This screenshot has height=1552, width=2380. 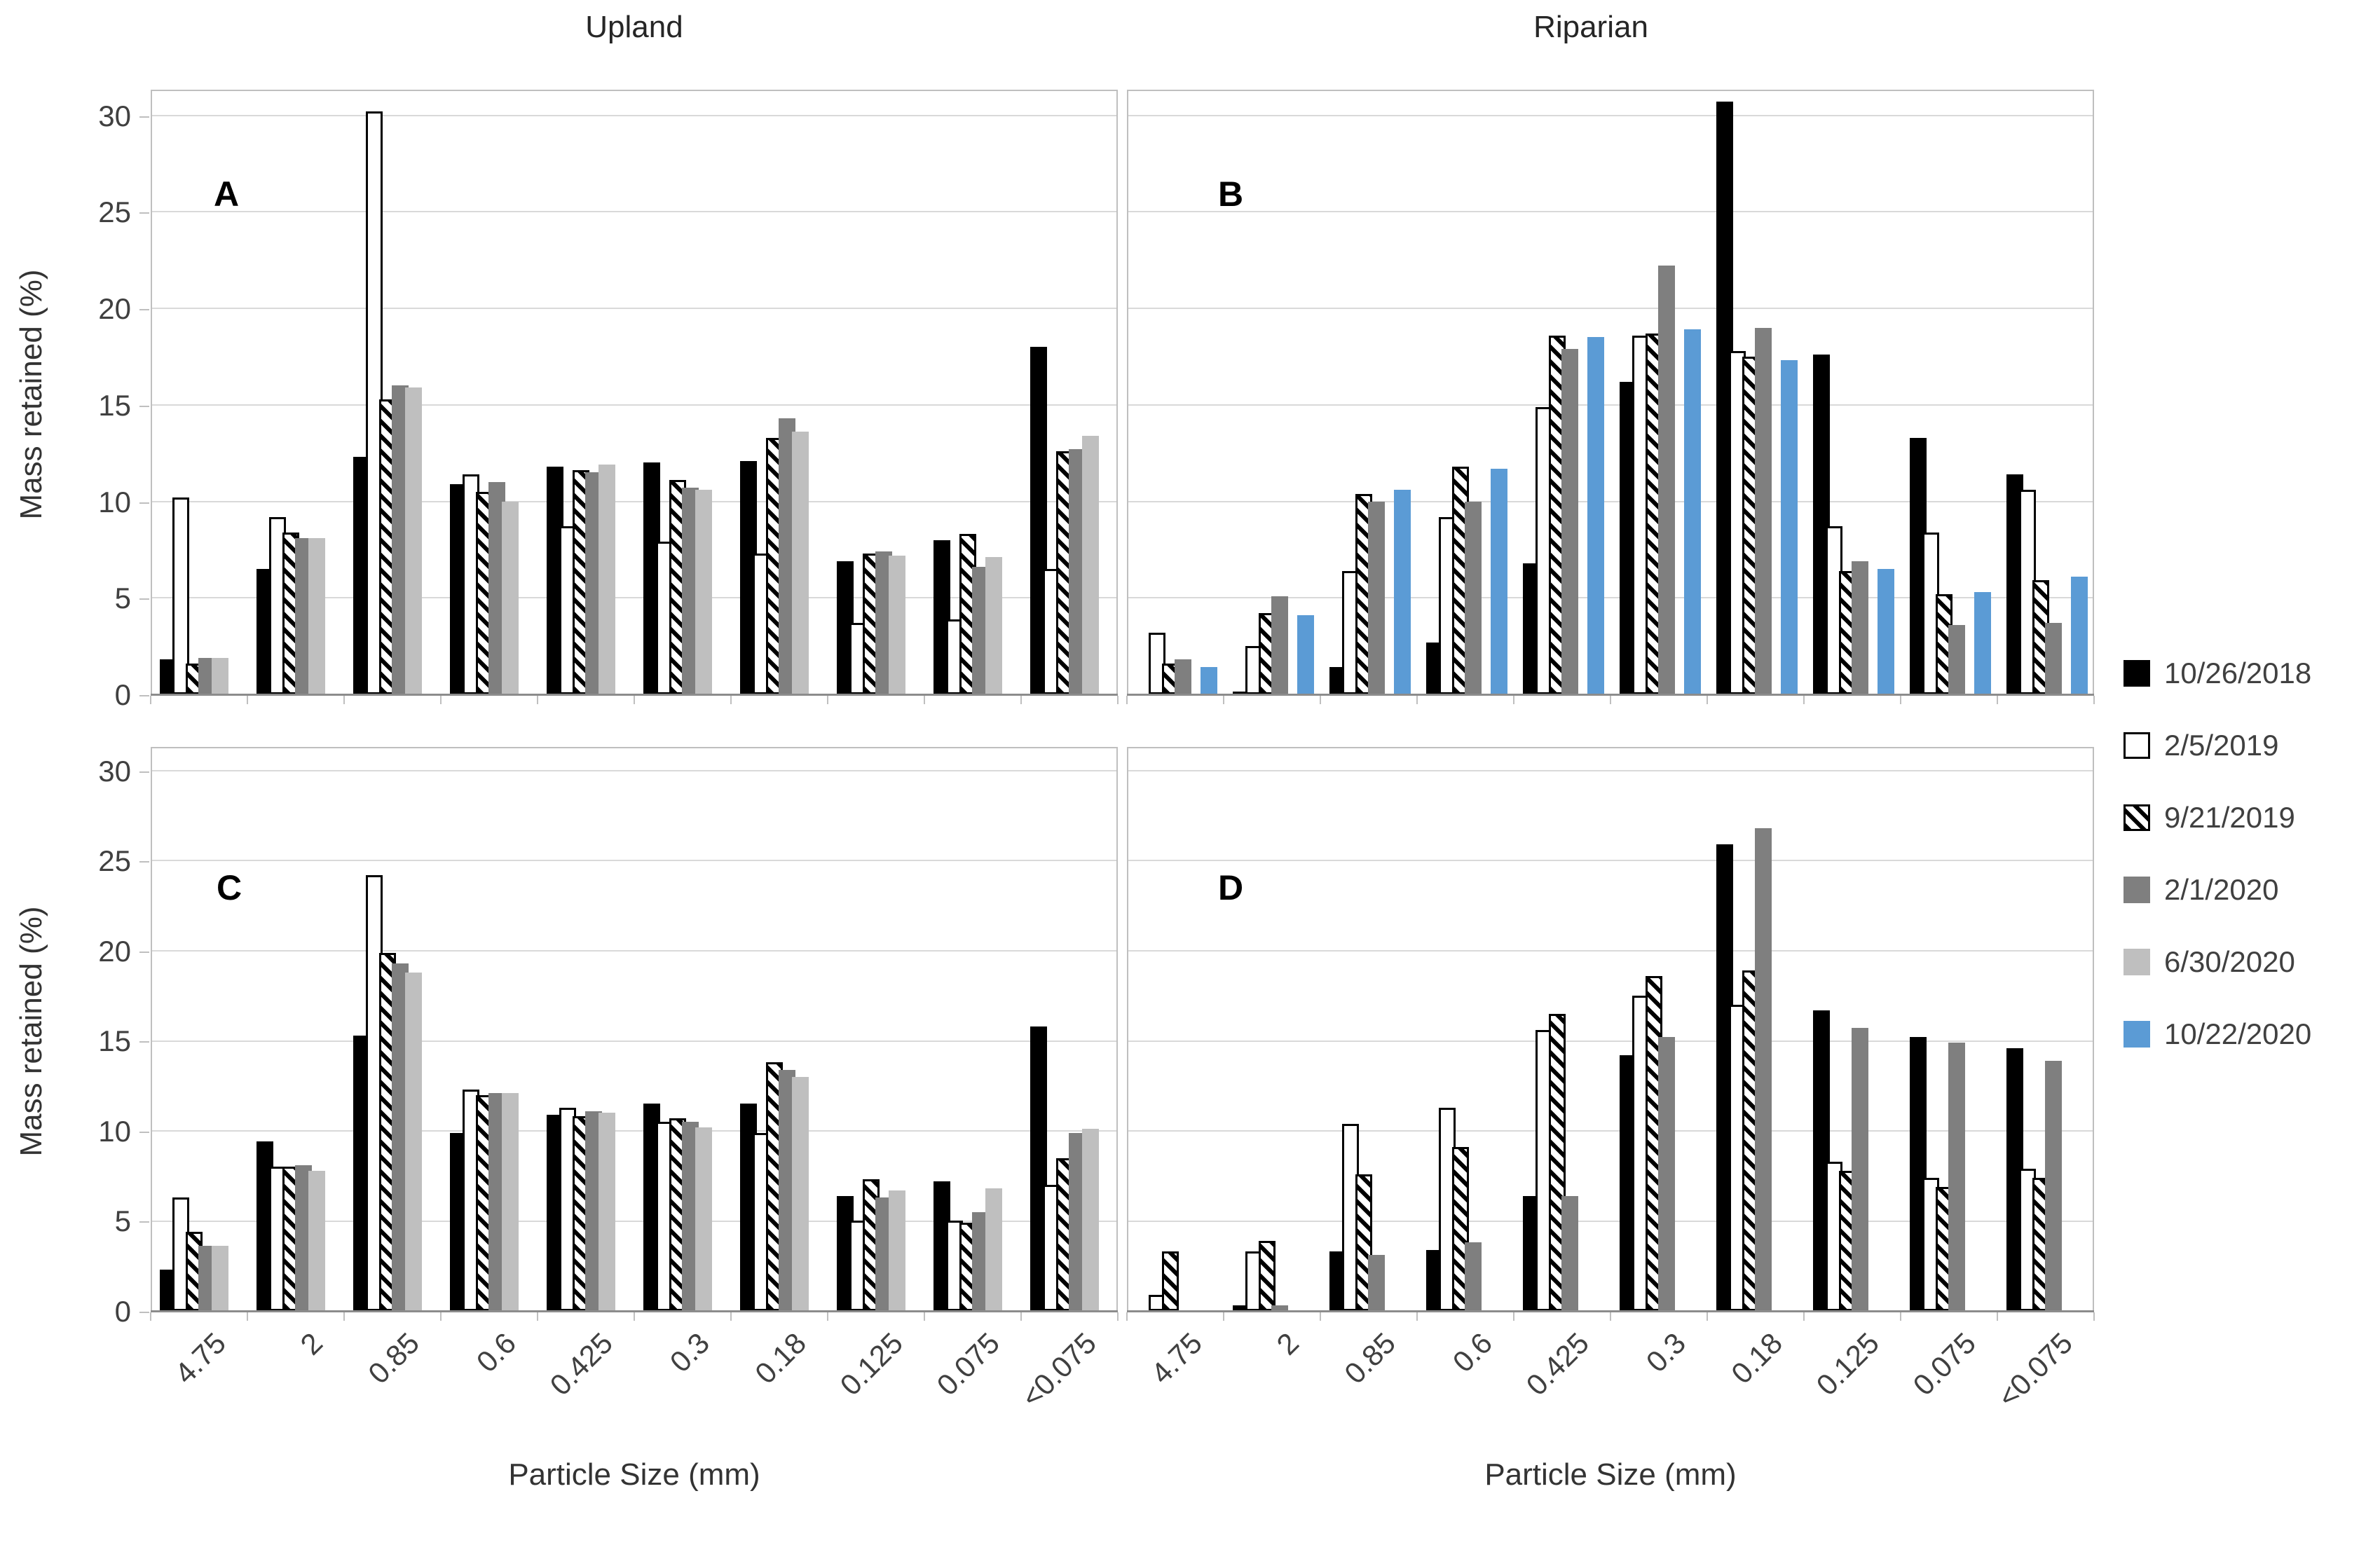 I want to click on panel-letter-C: C, so click(x=229, y=887).